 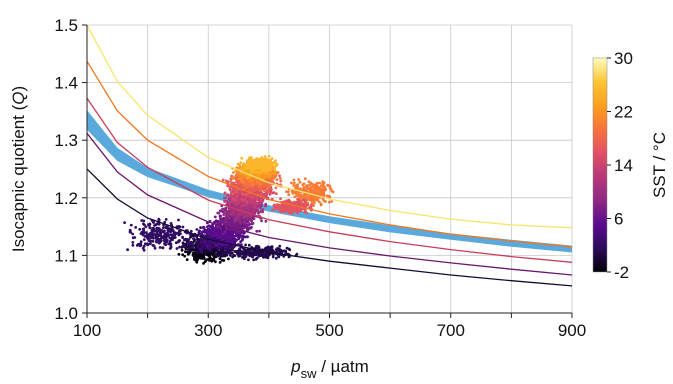 I want to click on colorbar-tick-label: 22, so click(x=623, y=112).